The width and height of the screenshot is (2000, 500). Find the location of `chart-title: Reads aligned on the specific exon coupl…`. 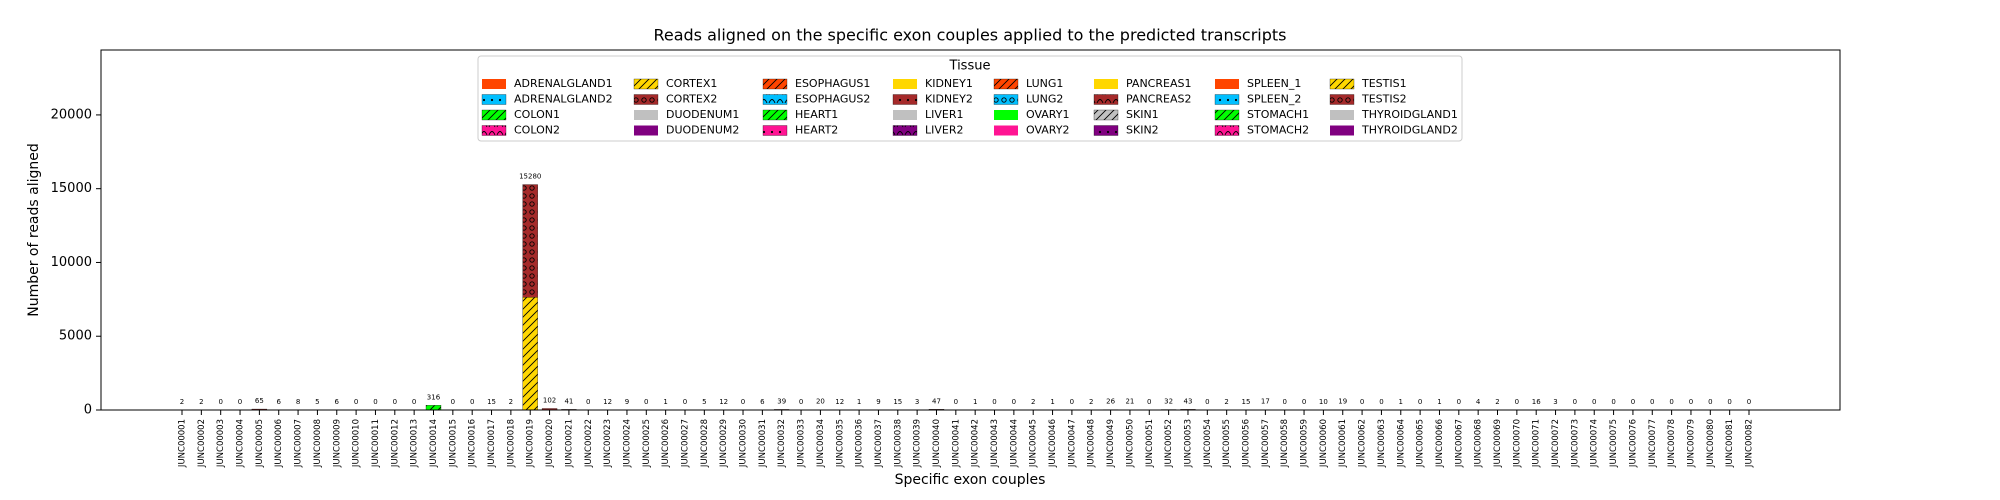

chart-title: Reads aligned on the specific exon coupl… is located at coordinates (969, 35).